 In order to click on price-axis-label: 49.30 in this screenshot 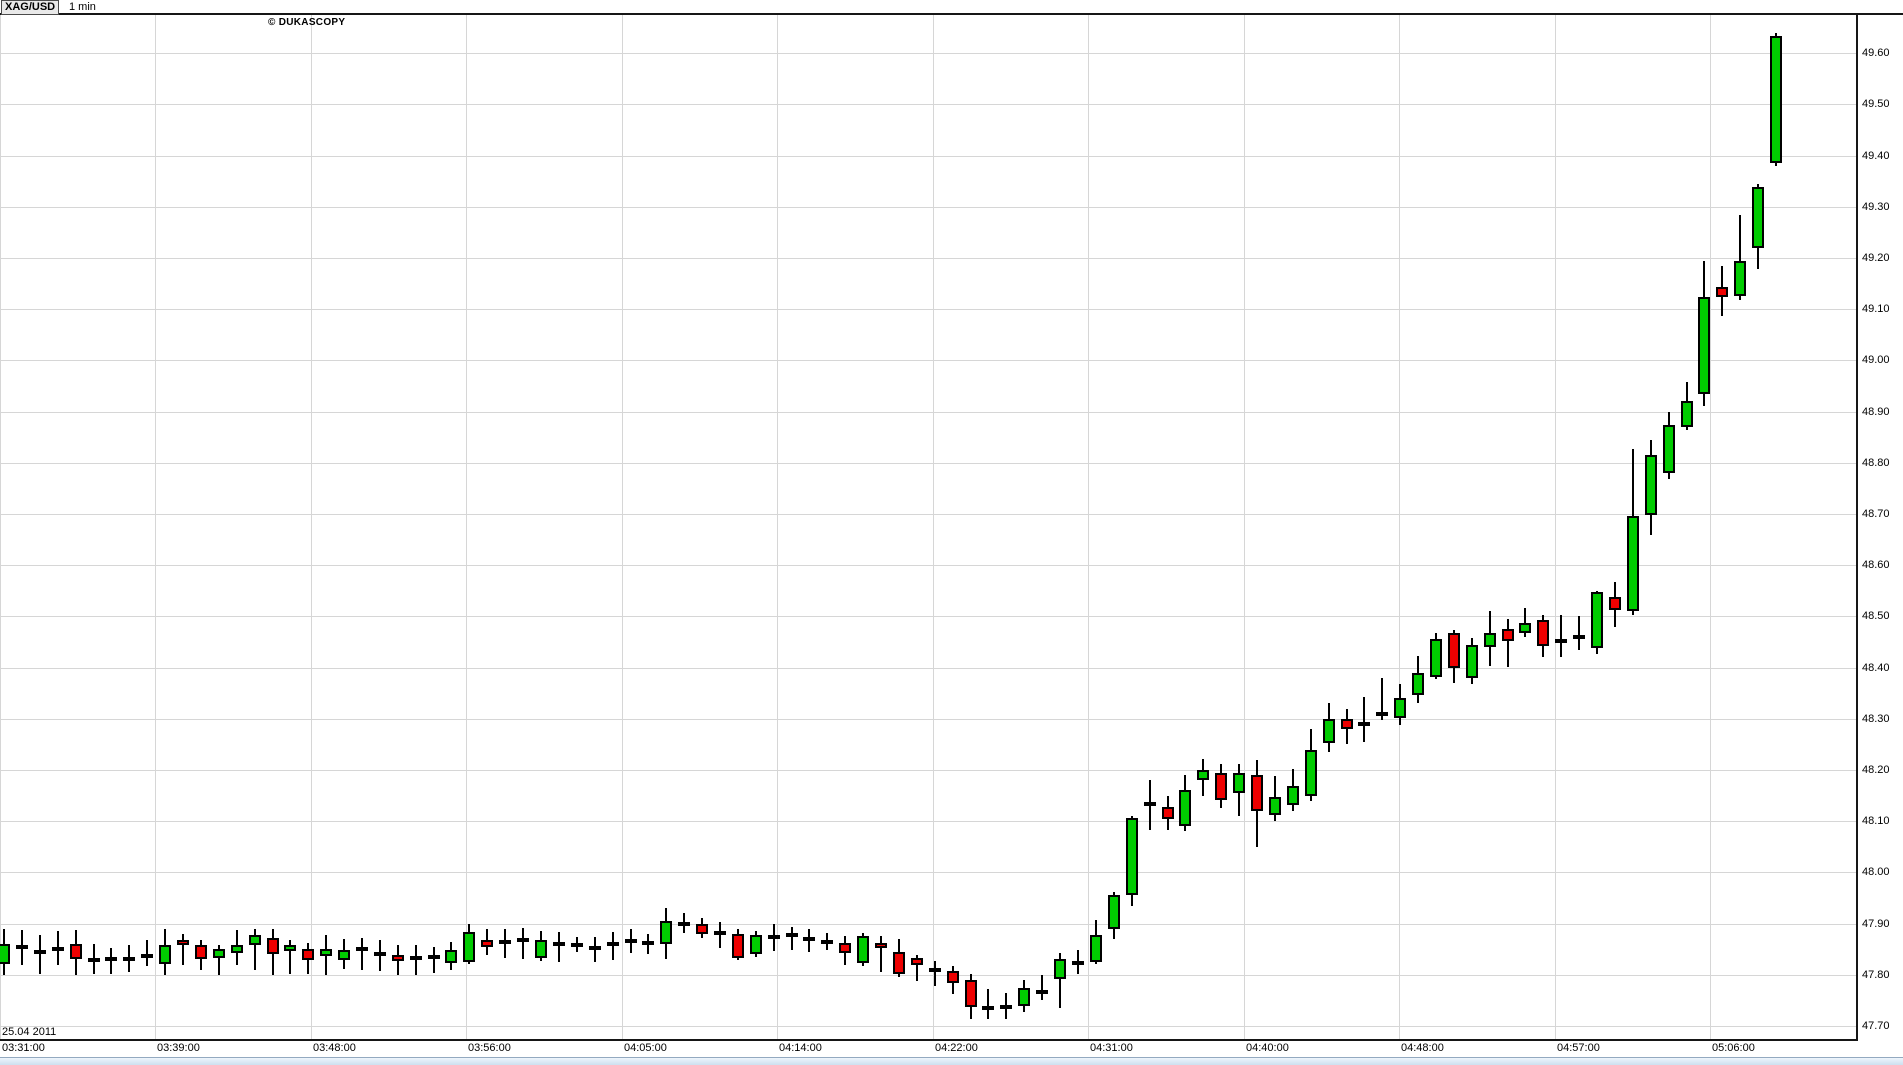, I will do `click(1876, 207)`.